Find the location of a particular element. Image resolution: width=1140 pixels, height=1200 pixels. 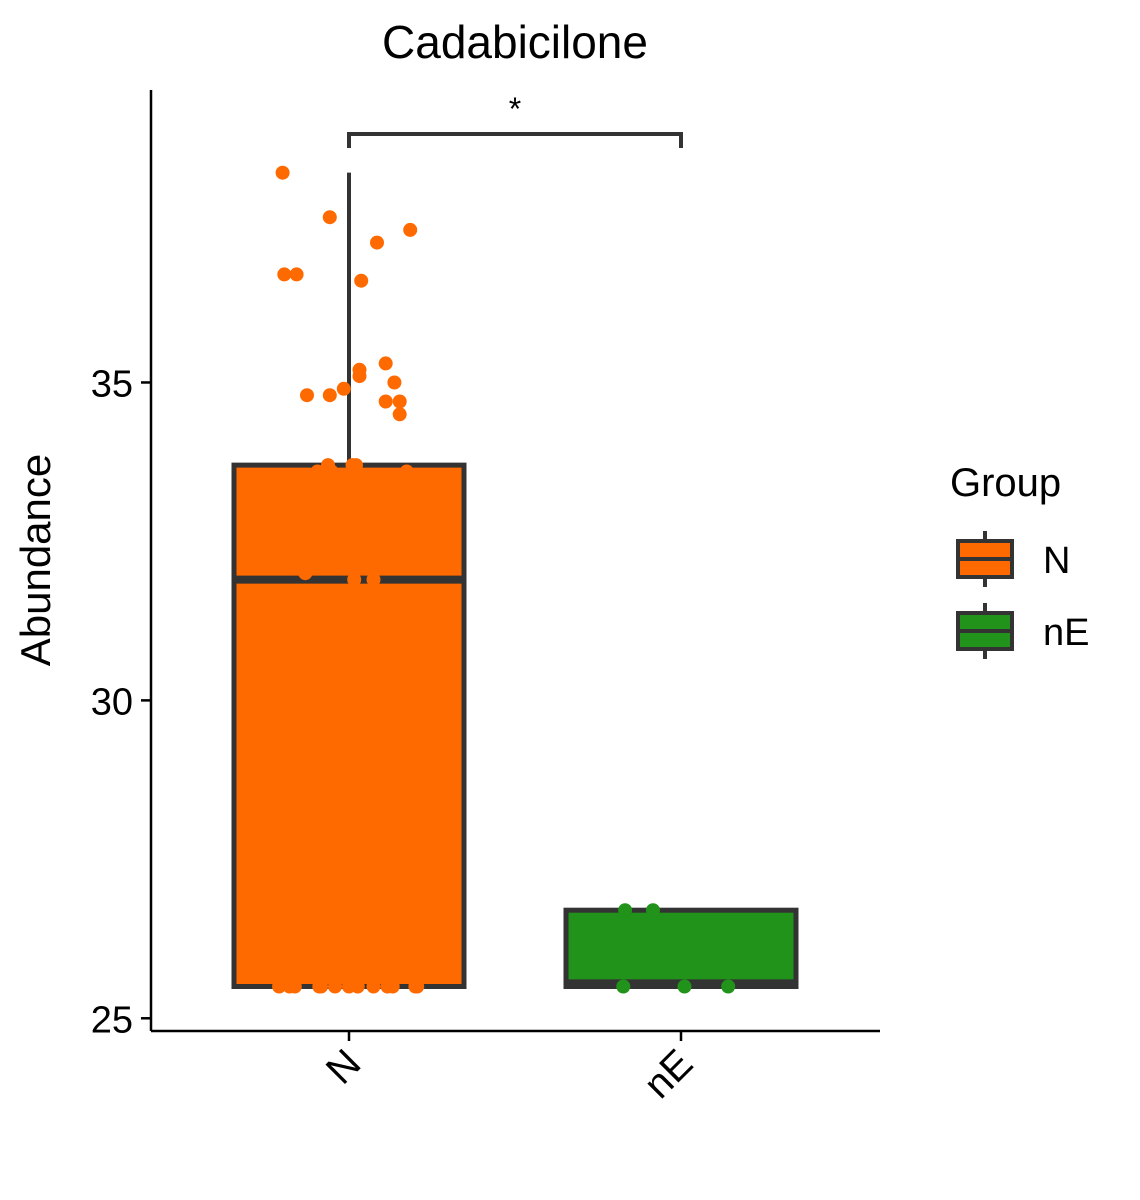

y-tick-label: 35 is located at coordinates (112, 384).